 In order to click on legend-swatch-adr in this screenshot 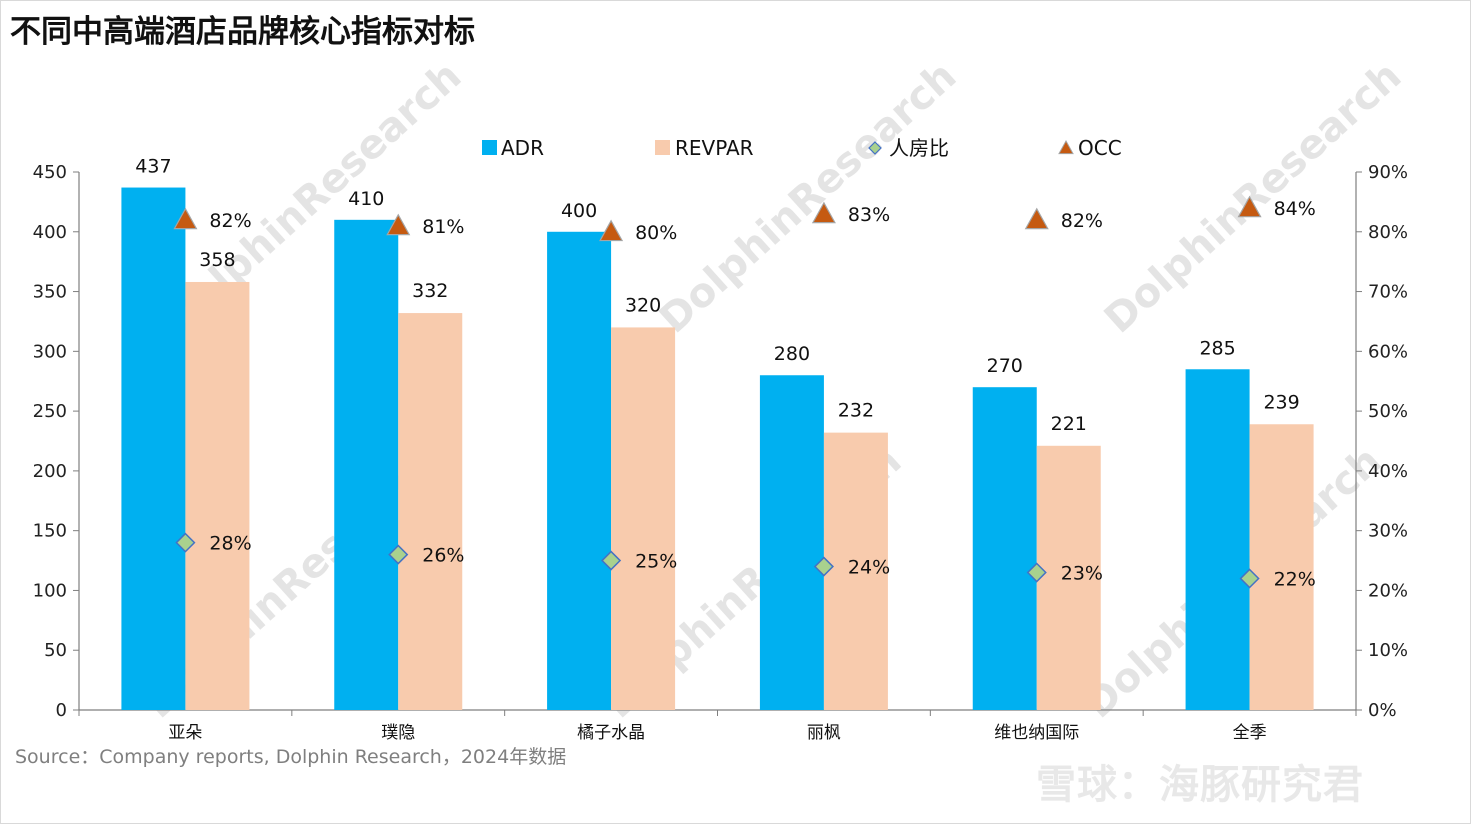, I will do `click(489, 147)`.